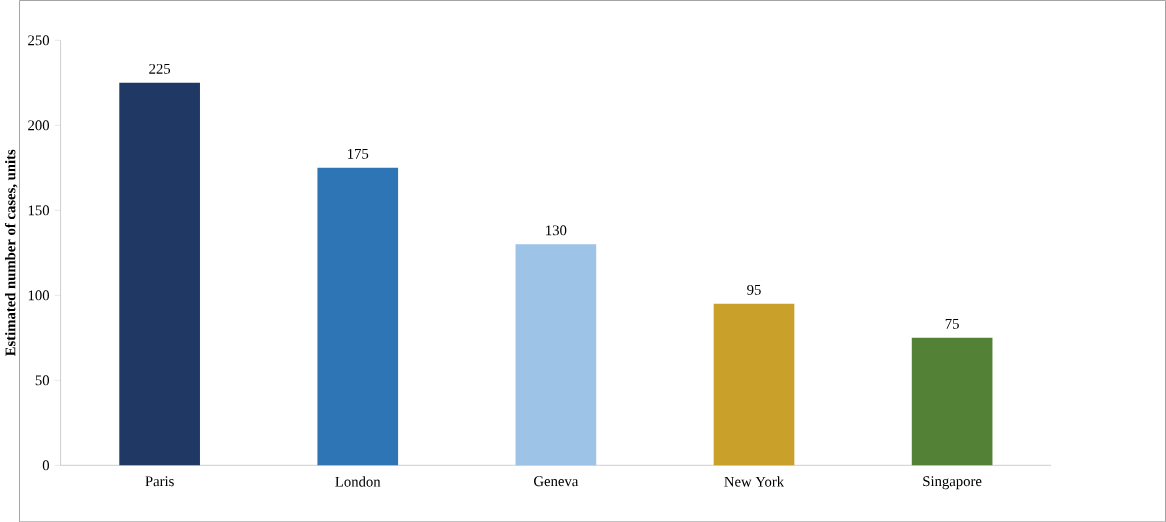 Image resolution: width=1166 pixels, height=522 pixels. I want to click on x-tick-label: London, so click(358, 481).